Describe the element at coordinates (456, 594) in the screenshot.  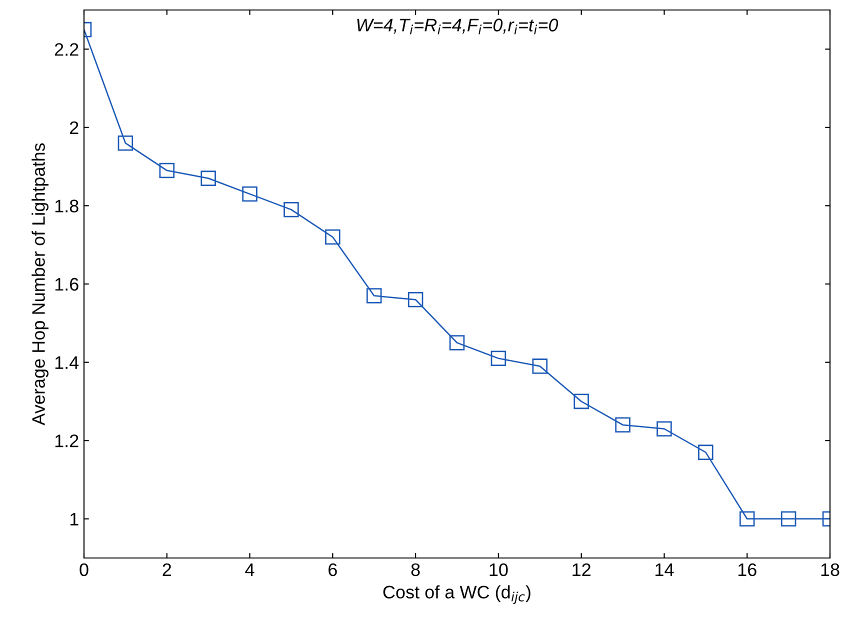
I see `x-axis-title: Cost of a WC (d$_{ijc}$)` at that location.